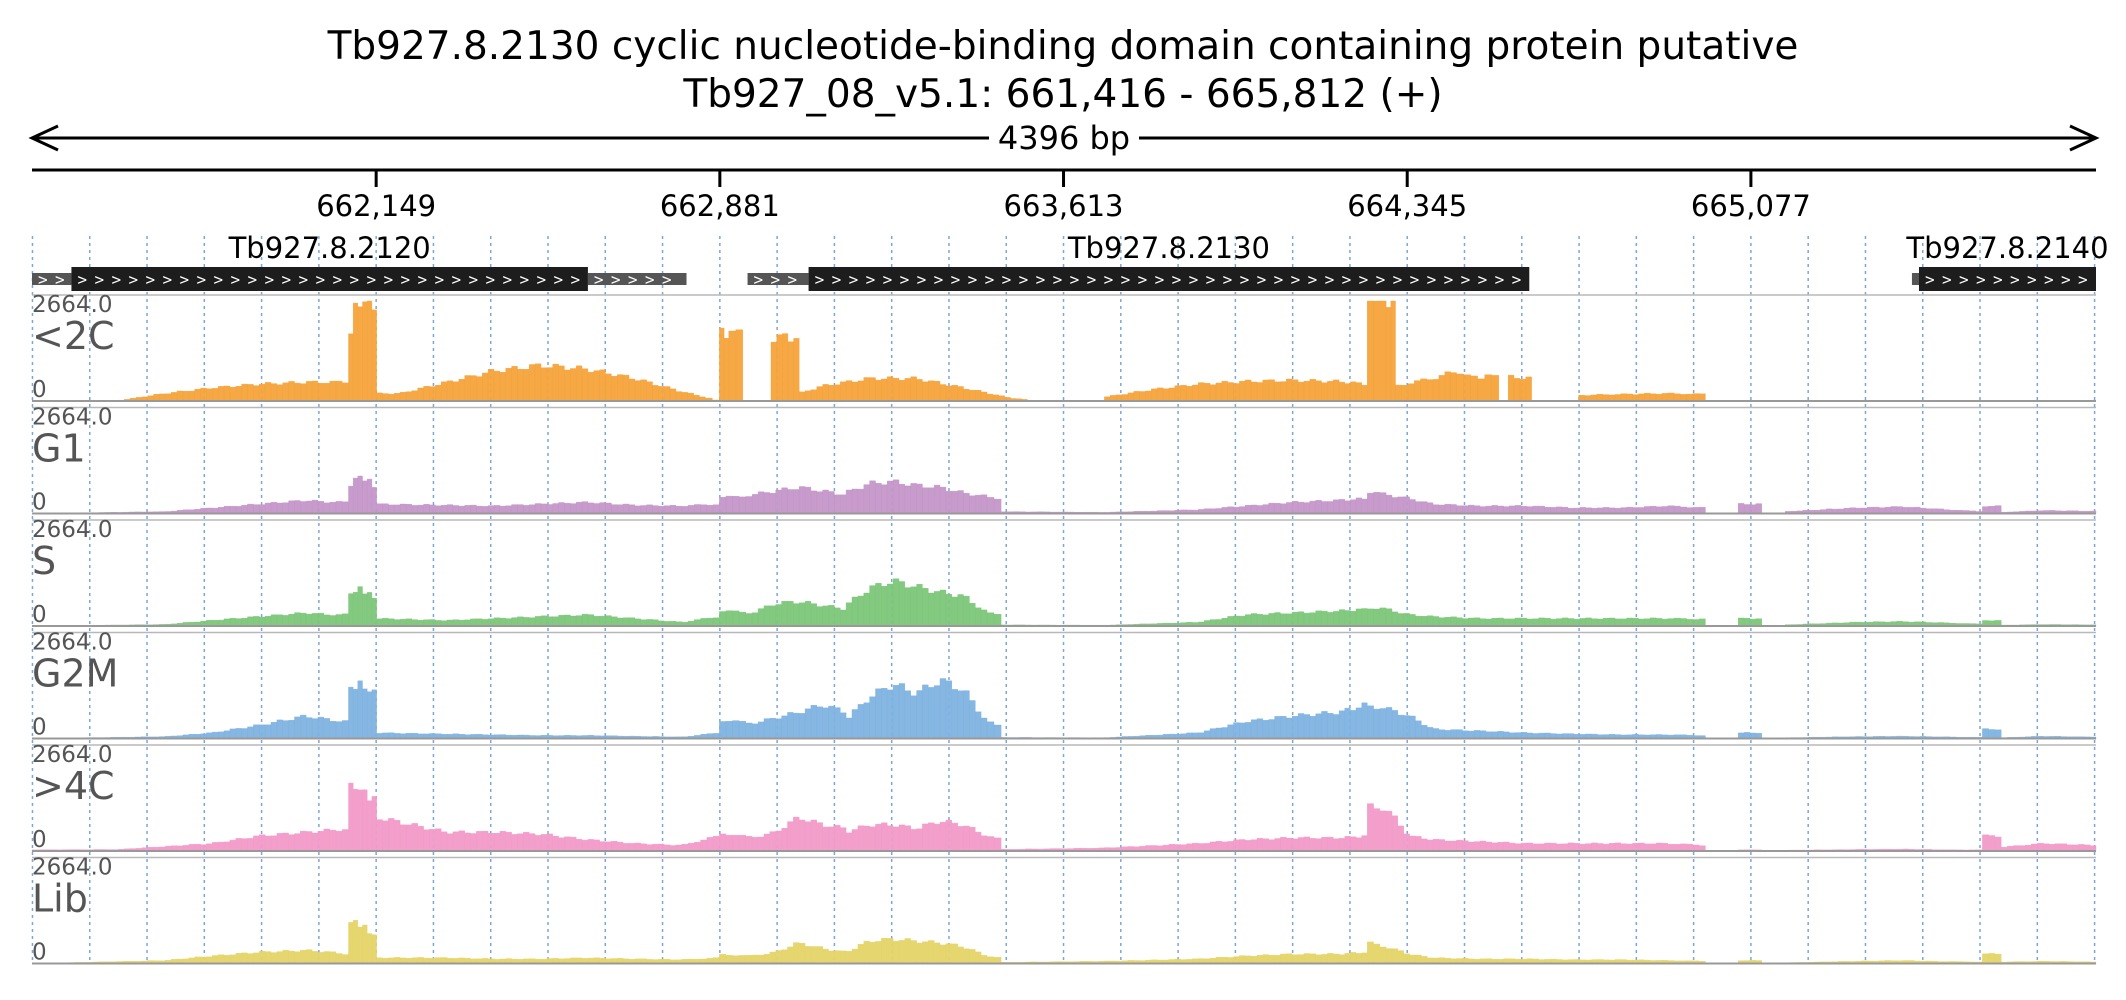 Image resolution: width=2126 pixels, height=1000 pixels. Describe the element at coordinates (1064, 460) in the screenshot. I see `track-G1: 2664.0 0 G1` at that location.